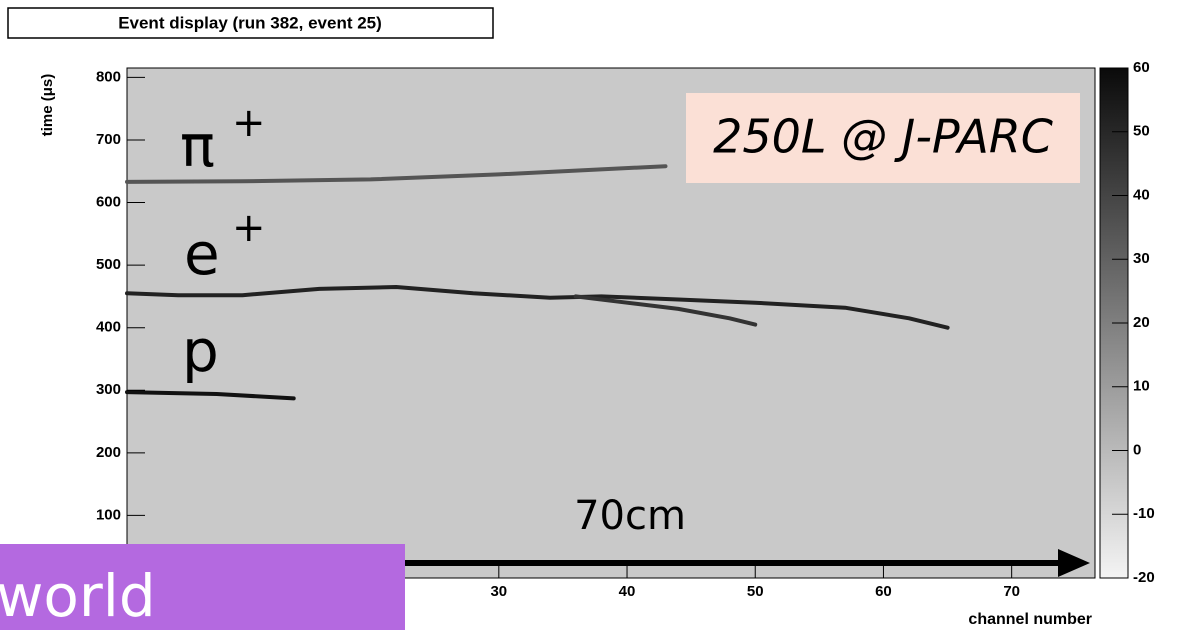 This screenshot has width=1203, height=635. Describe the element at coordinates (1141, 67) in the screenshot. I see `z-tick-label: 60` at that location.